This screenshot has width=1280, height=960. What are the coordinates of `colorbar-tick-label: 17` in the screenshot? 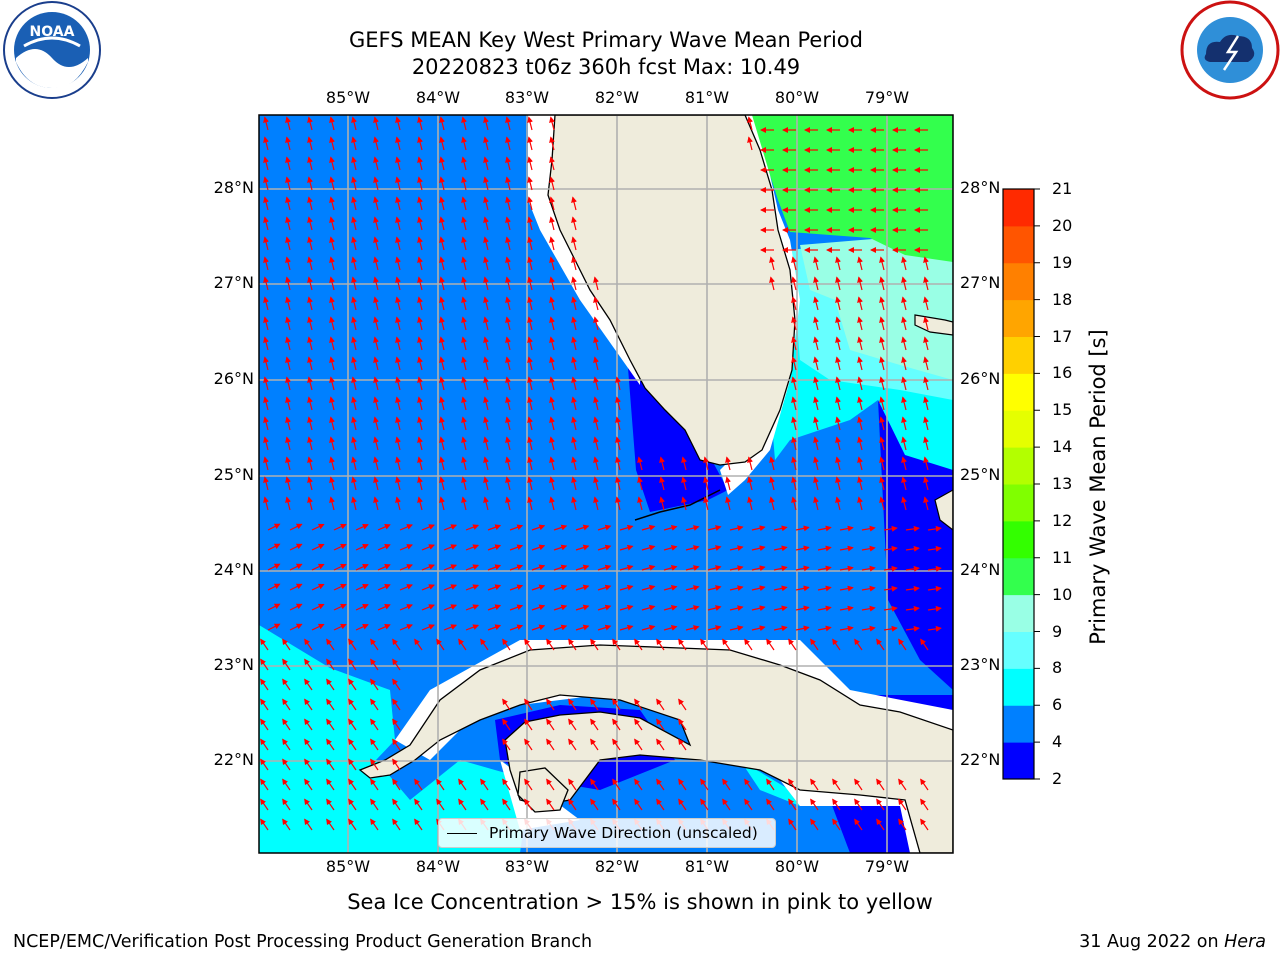 It's located at (1062, 336).